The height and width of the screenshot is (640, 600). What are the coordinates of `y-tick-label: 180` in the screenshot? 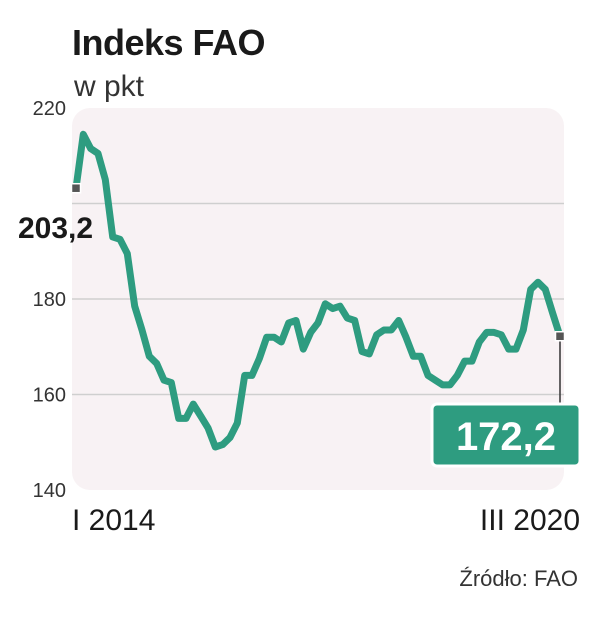 It's located at (49, 300).